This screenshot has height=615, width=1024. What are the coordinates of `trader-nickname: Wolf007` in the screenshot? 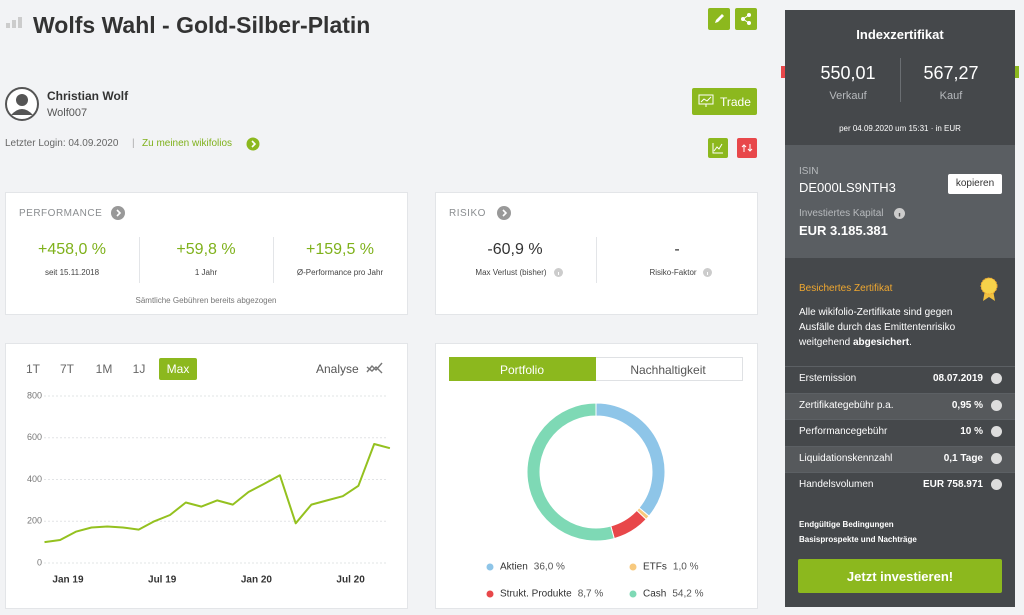 It's located at (67, 113).